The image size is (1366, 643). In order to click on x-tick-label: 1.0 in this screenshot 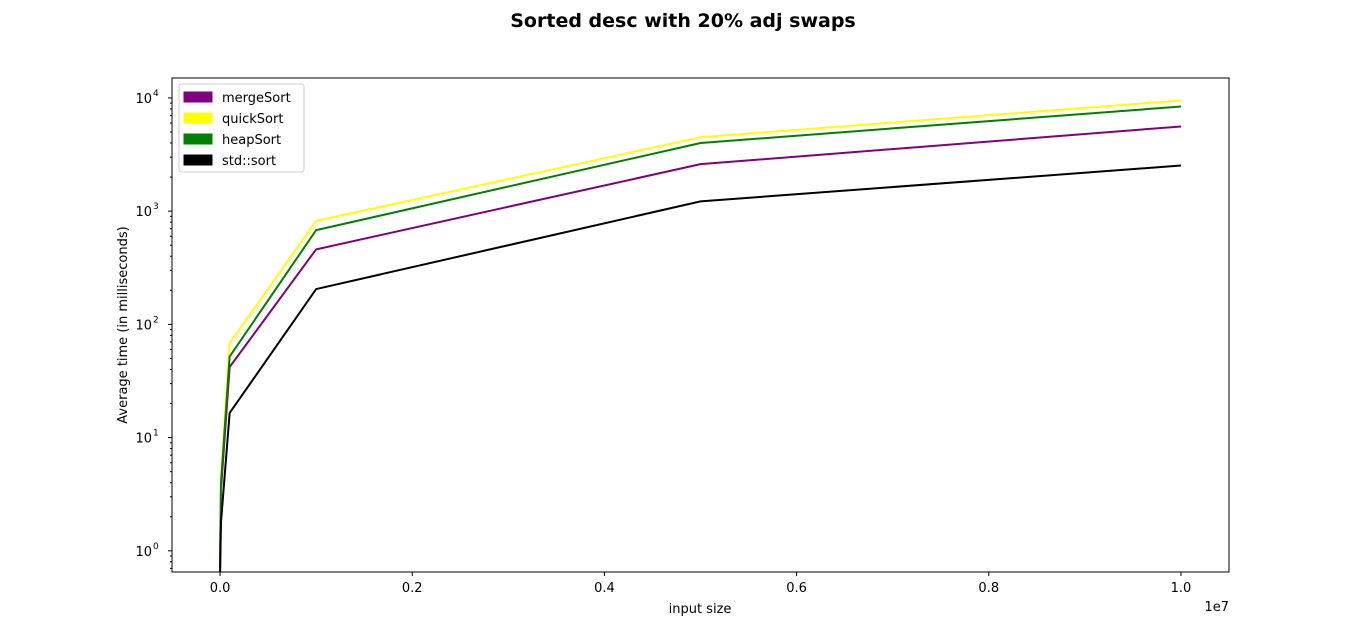, I will do `click(1181, 588)`.